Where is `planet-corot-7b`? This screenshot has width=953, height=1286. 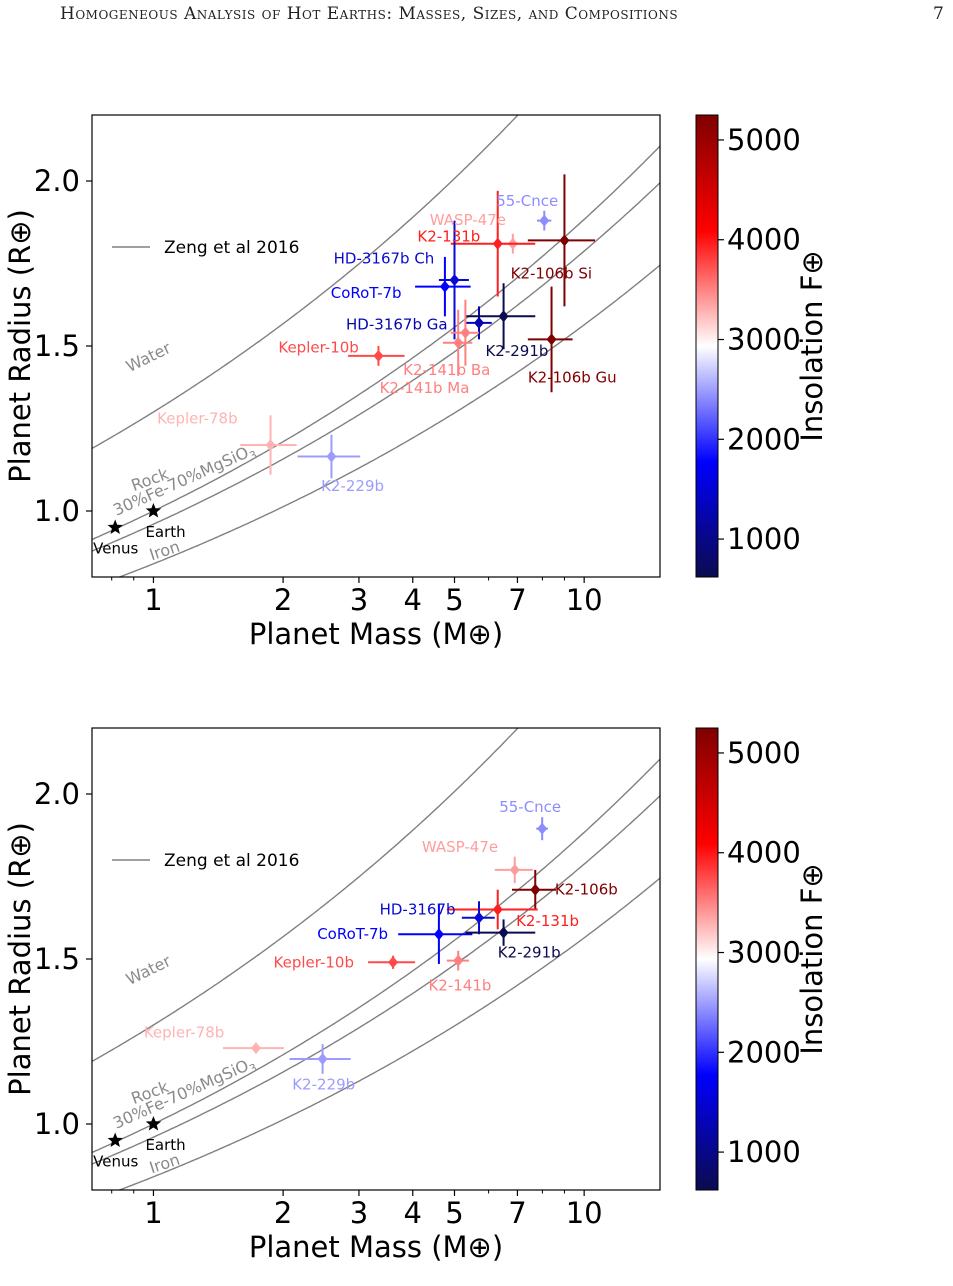
planet-corot-7b is located at coordinates (443, 286).